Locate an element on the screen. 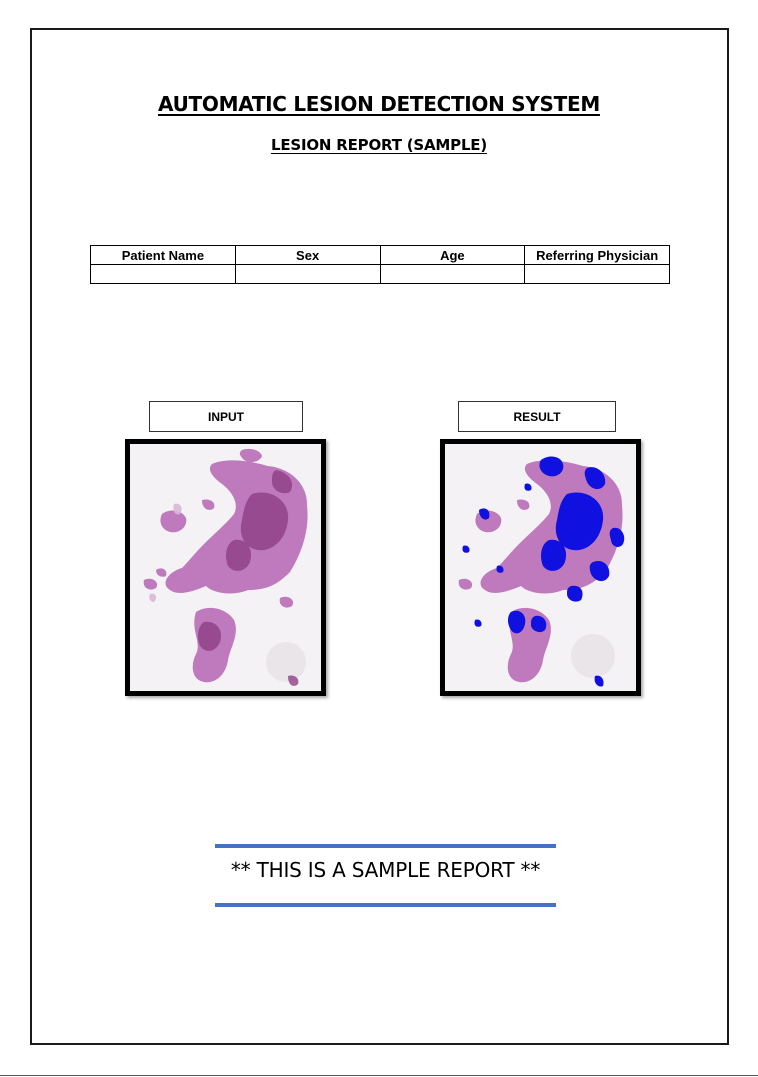 This screenshot has width=758, height=1077. result-tissue-graphic is located at coordinates (540, 567).